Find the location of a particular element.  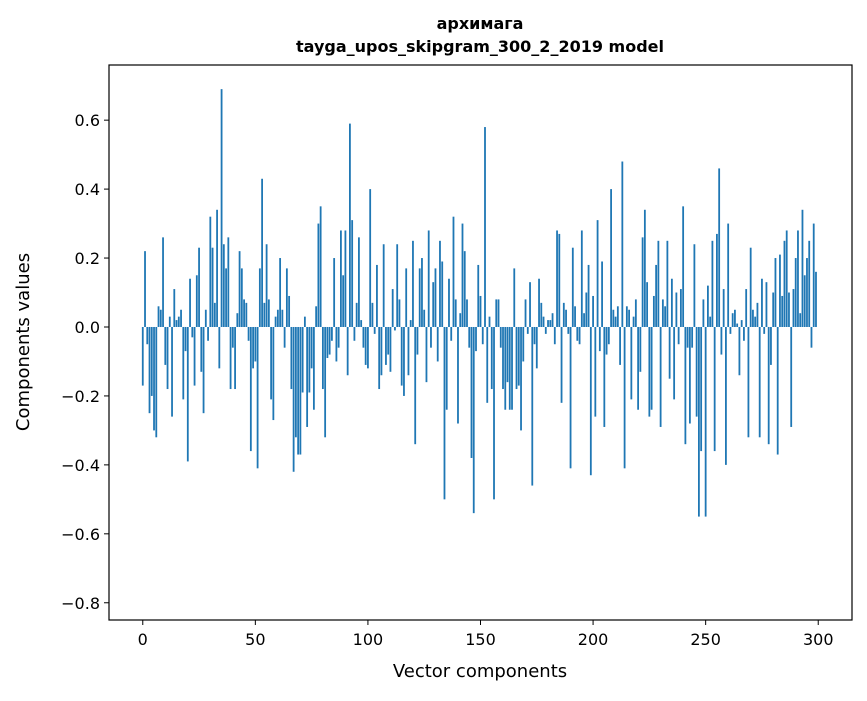

x-tick-label: 250 is located at coordinates (705, 639).